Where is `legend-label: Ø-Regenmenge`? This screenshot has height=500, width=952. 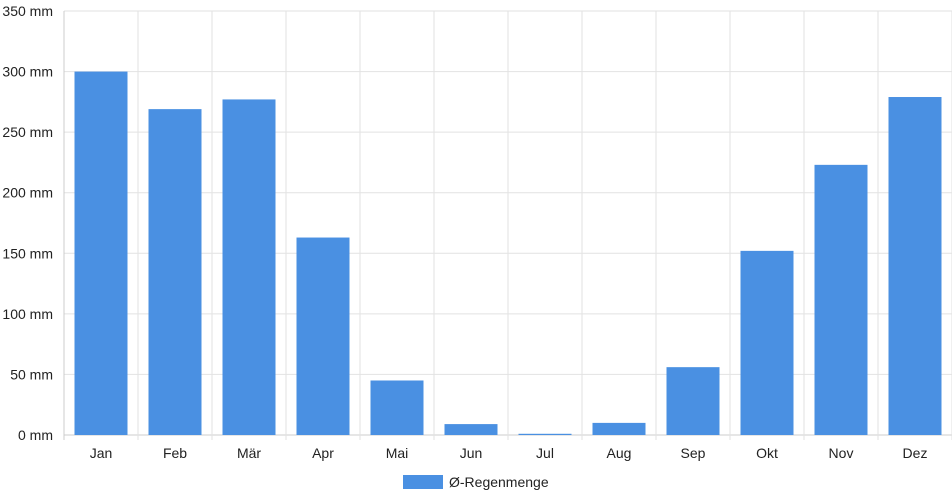
legend-label: Ø-Regenmenge is located at coordinates (499, 482).